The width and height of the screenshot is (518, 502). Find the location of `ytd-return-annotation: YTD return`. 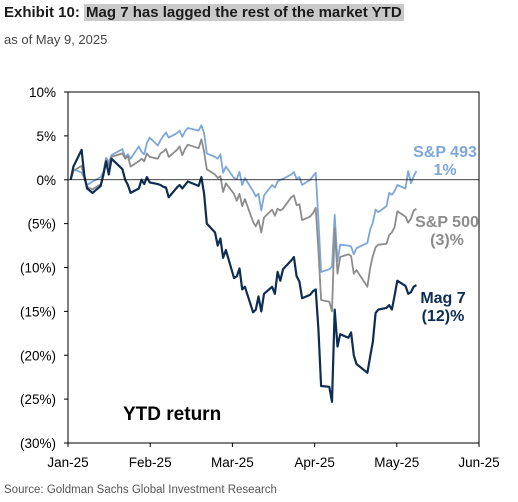

ytd-return-annotation: YTD return is located at coordinates (172, 414).